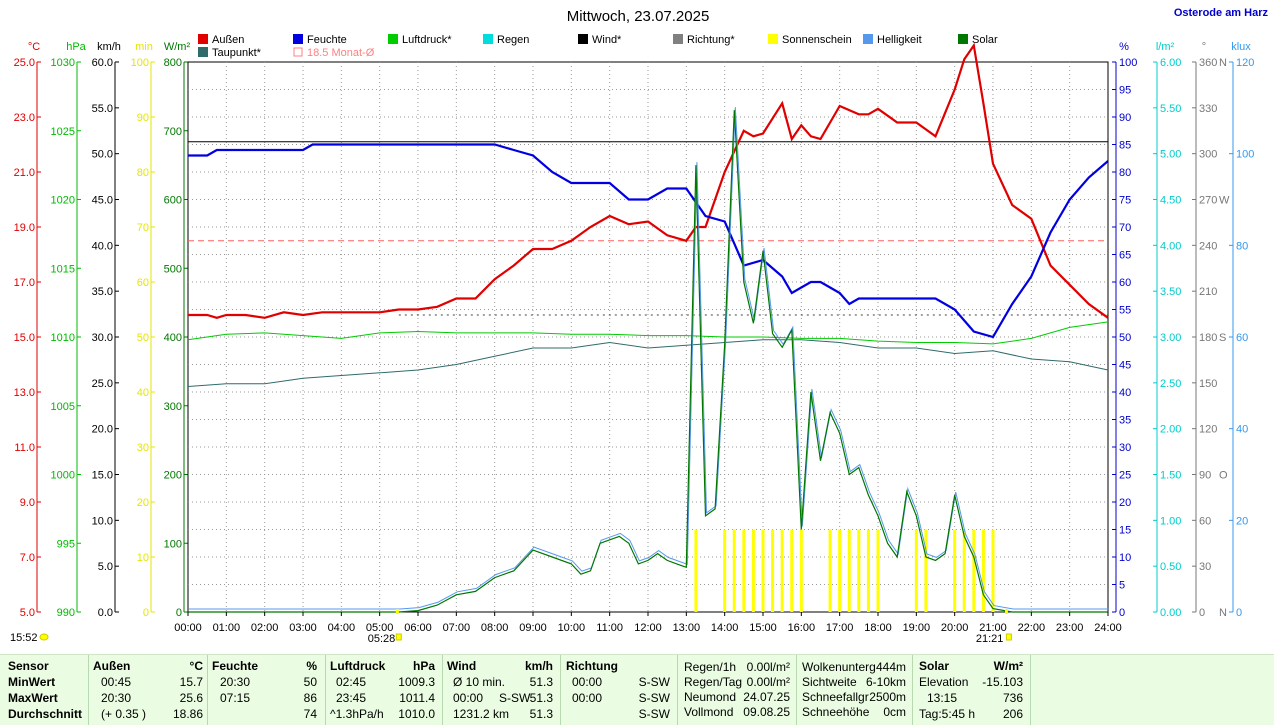  What do you see at coordinates (116, 682) in the screenshot?
I see `stats-time: 00:45` at bounding box center [116, 682].